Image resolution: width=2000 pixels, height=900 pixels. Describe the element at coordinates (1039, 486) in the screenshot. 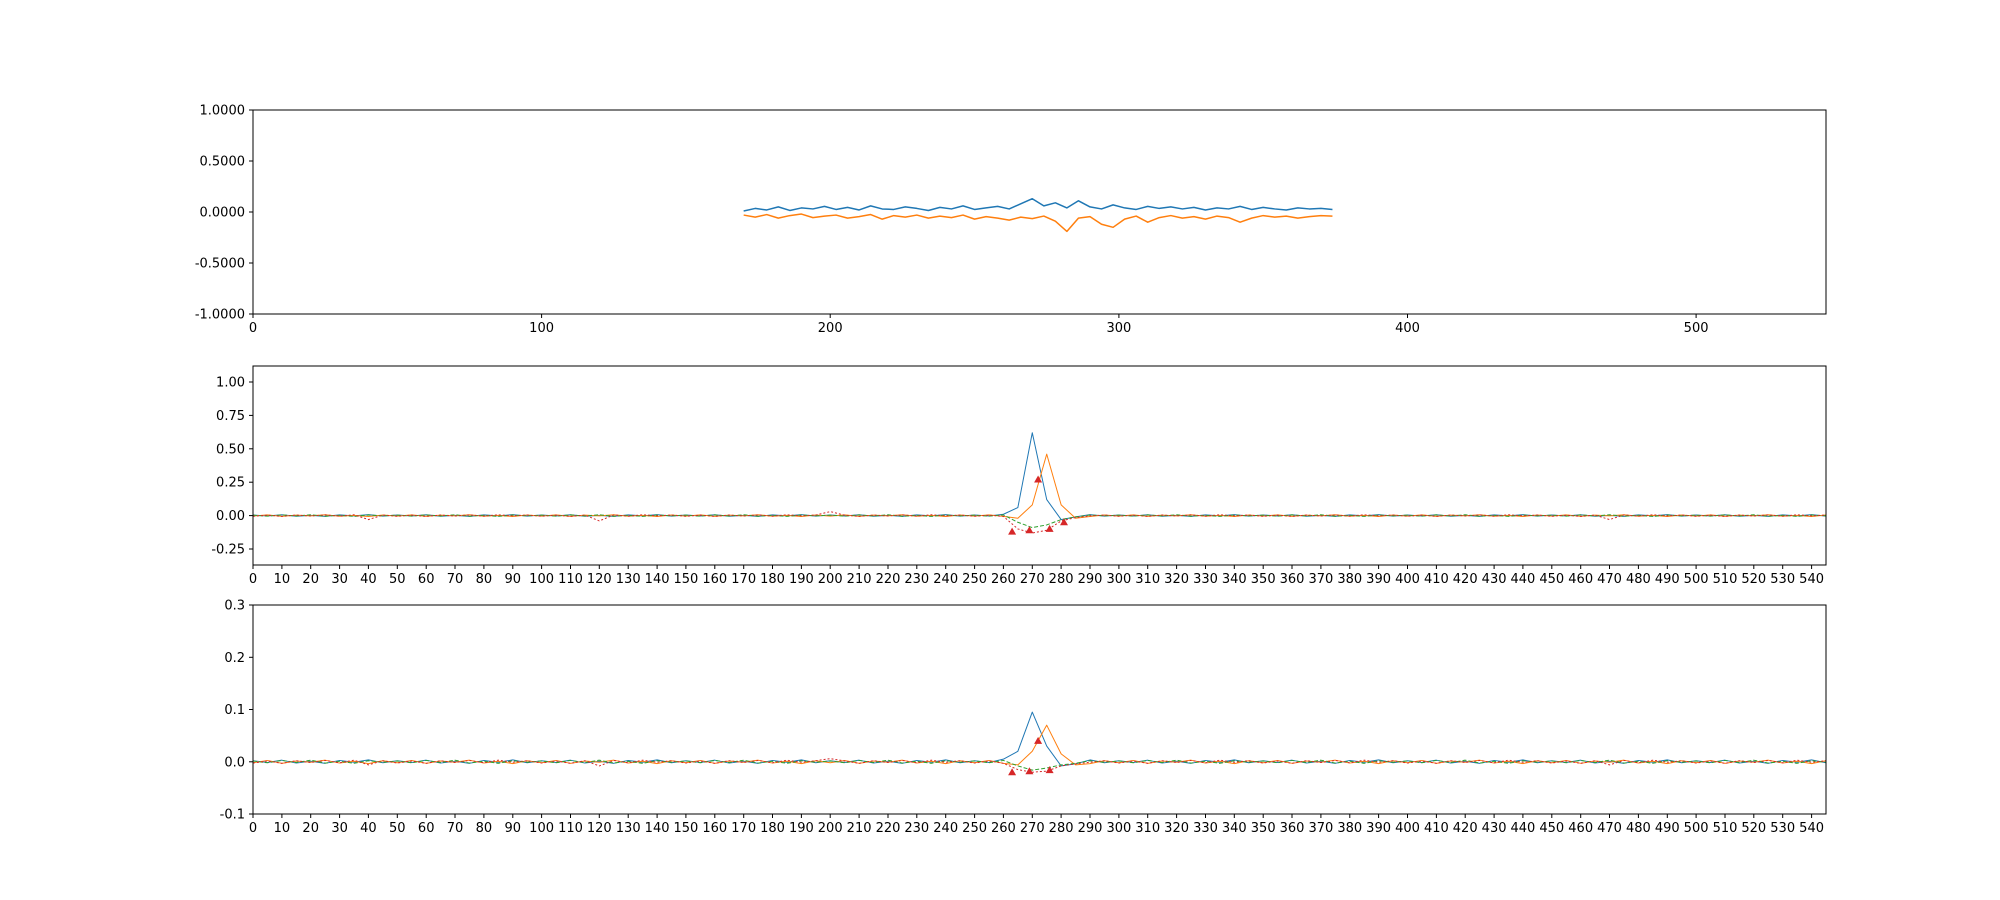

I see `ax2-orange-line` at that location.